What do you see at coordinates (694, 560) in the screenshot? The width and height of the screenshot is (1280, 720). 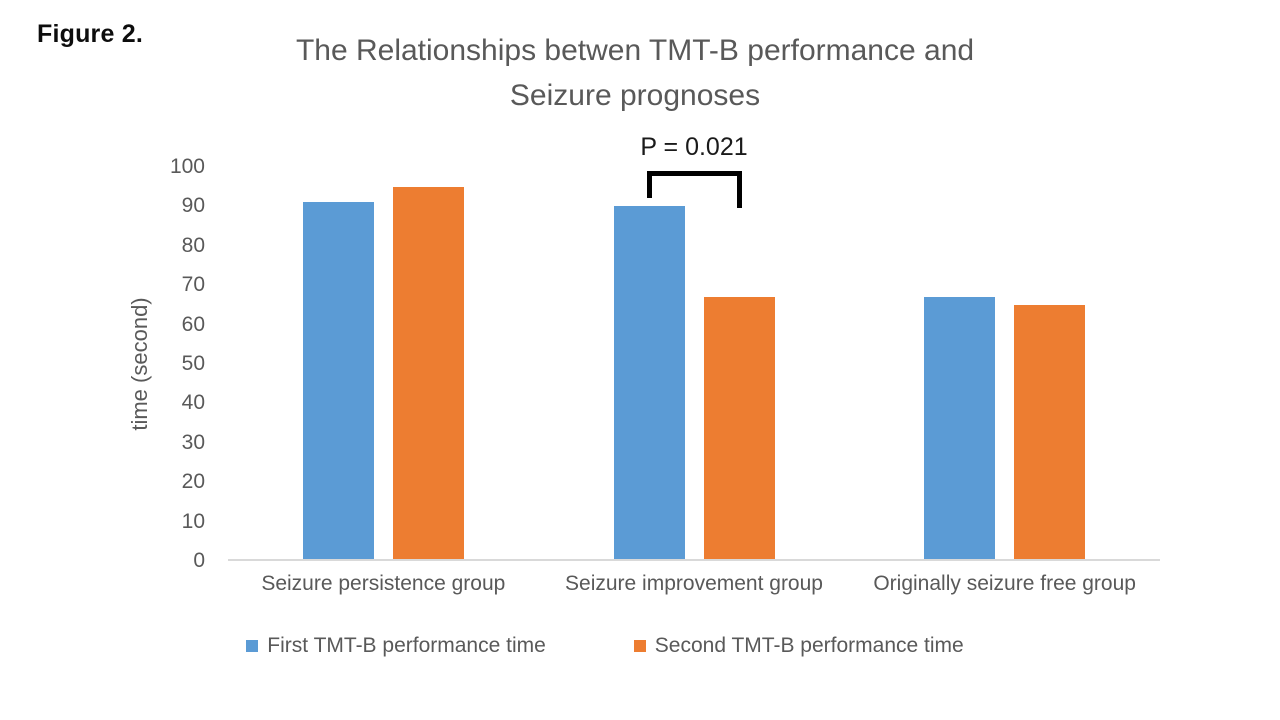 I see `x-axis-line` at bounding box center [694, 560].